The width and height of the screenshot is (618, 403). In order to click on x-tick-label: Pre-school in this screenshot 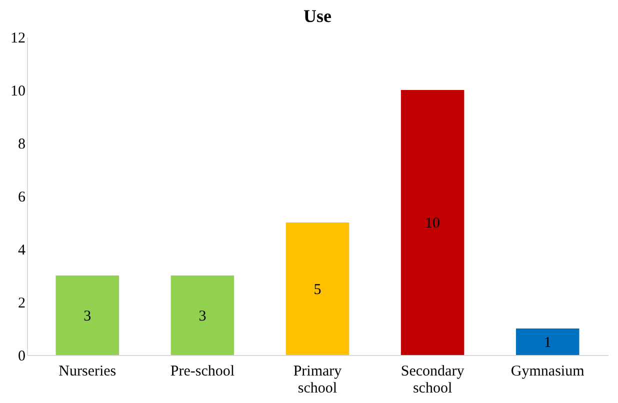, I will do `click(202, 372)`.